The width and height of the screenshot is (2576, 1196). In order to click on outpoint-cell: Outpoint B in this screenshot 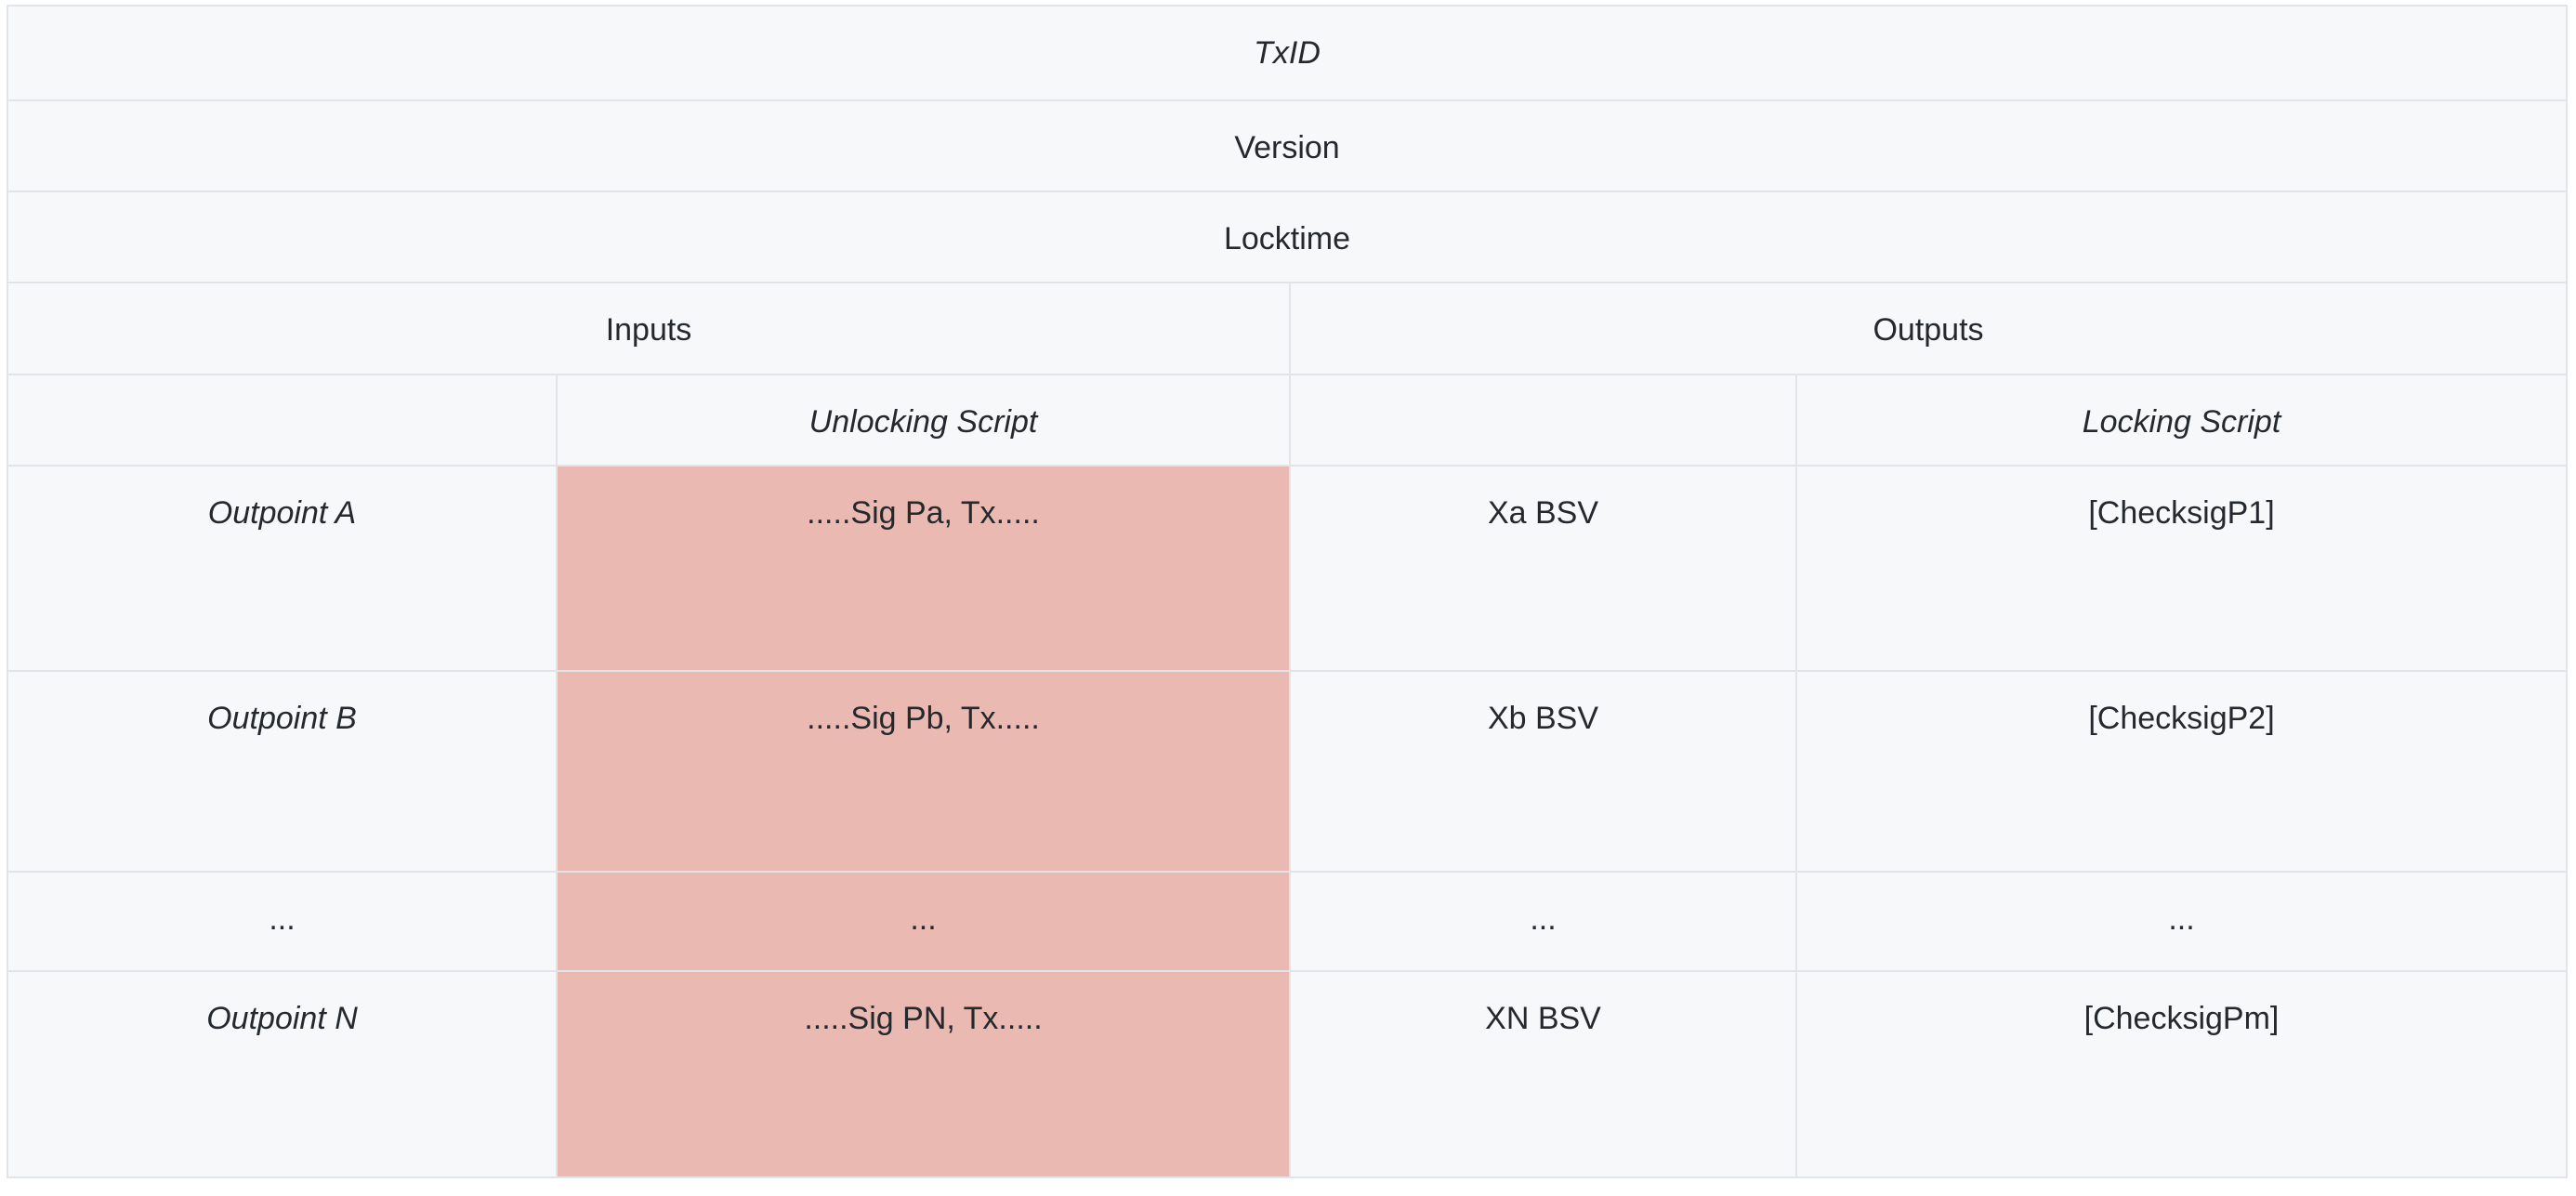, I will do `click(282, 771)`.